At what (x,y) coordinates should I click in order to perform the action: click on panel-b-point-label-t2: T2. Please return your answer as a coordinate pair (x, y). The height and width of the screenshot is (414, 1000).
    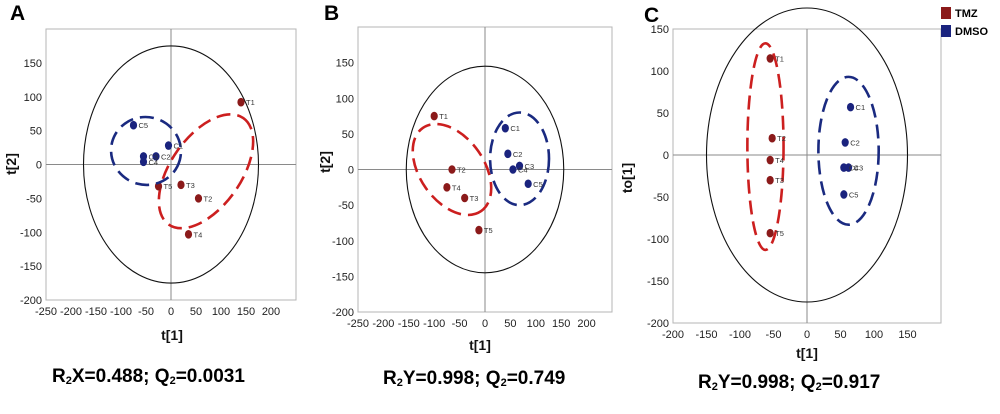
    Looking at the image, I should click on (461, 170).